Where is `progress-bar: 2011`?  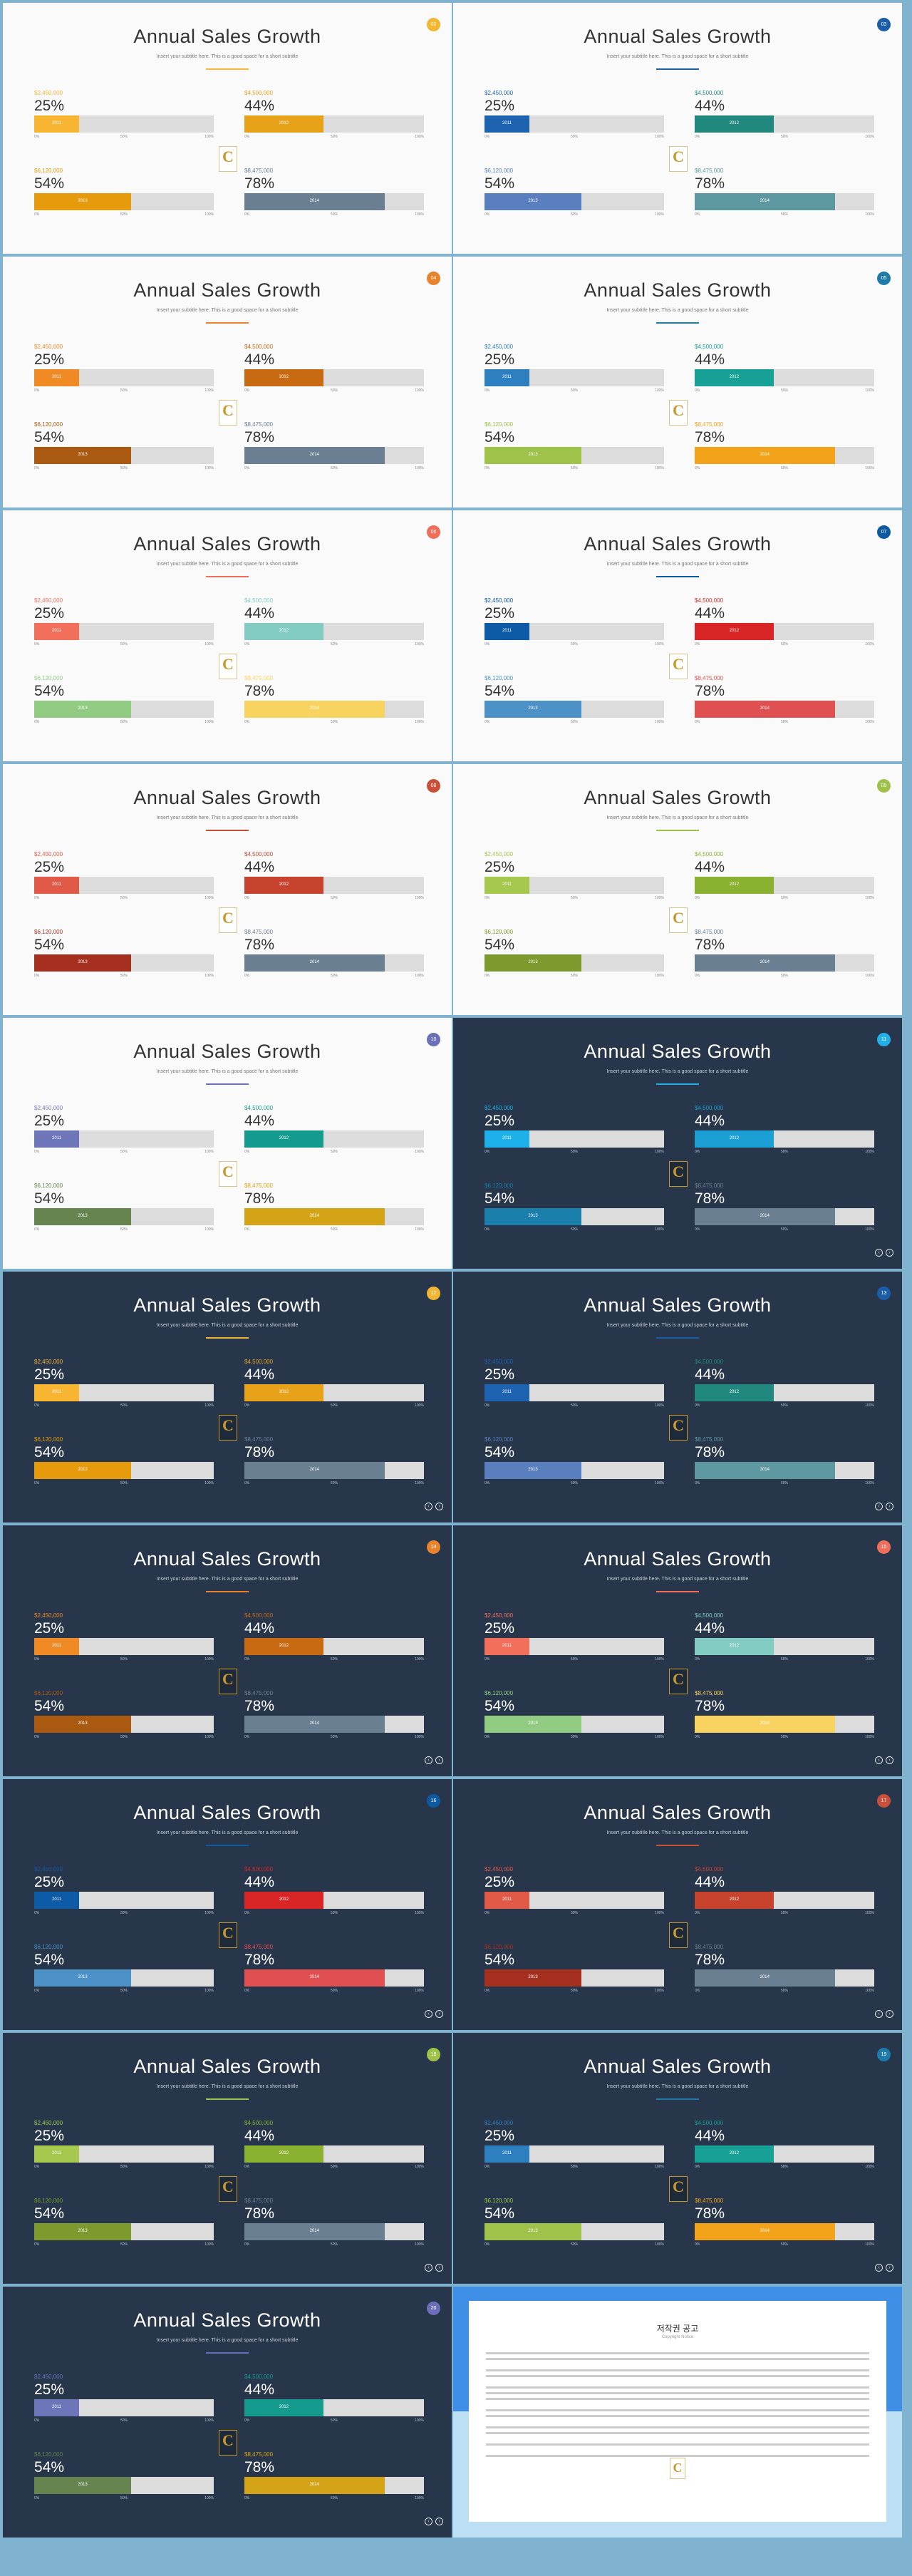
progress-bar: 2011 is located at coordinates (574, 1646).